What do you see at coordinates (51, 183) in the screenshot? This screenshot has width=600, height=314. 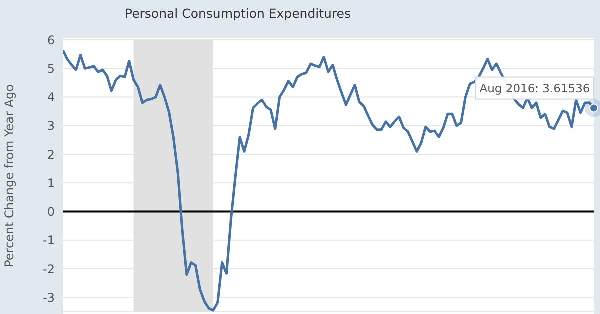 I see `y-tick-label: 1` at bounding box center [51, 183].